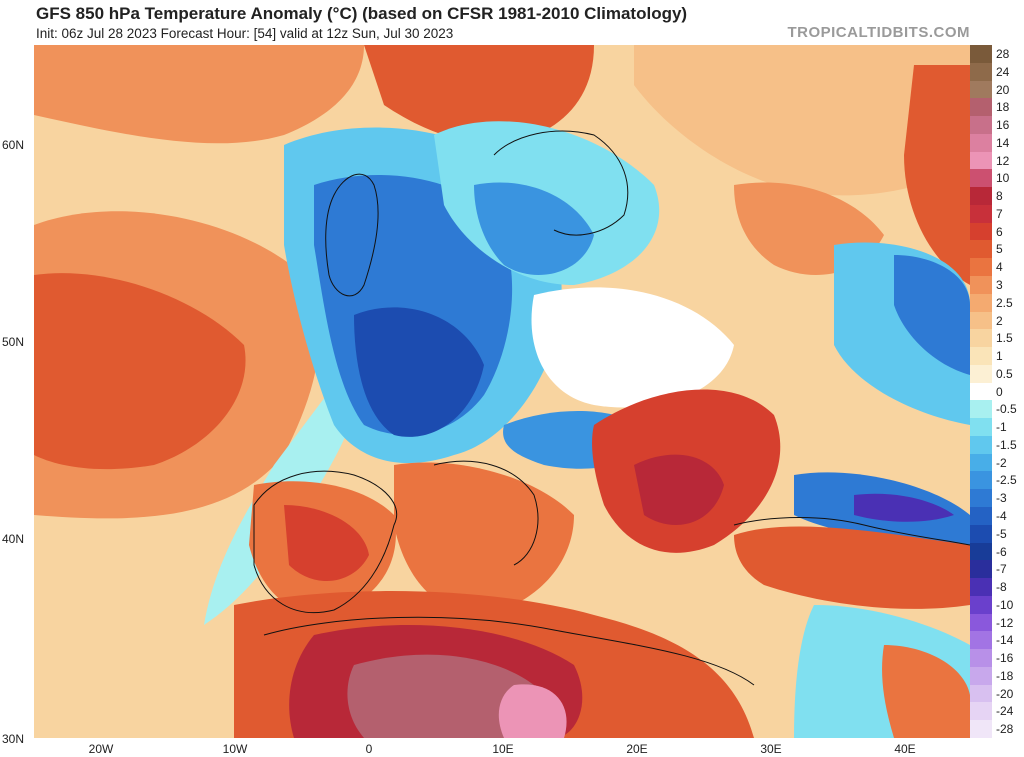 The image size is (1024, 757). What do you see at coordinates (1001, 587) in the screenshot?
I see `legend-label: -8` at bounding box center [1001, 587].